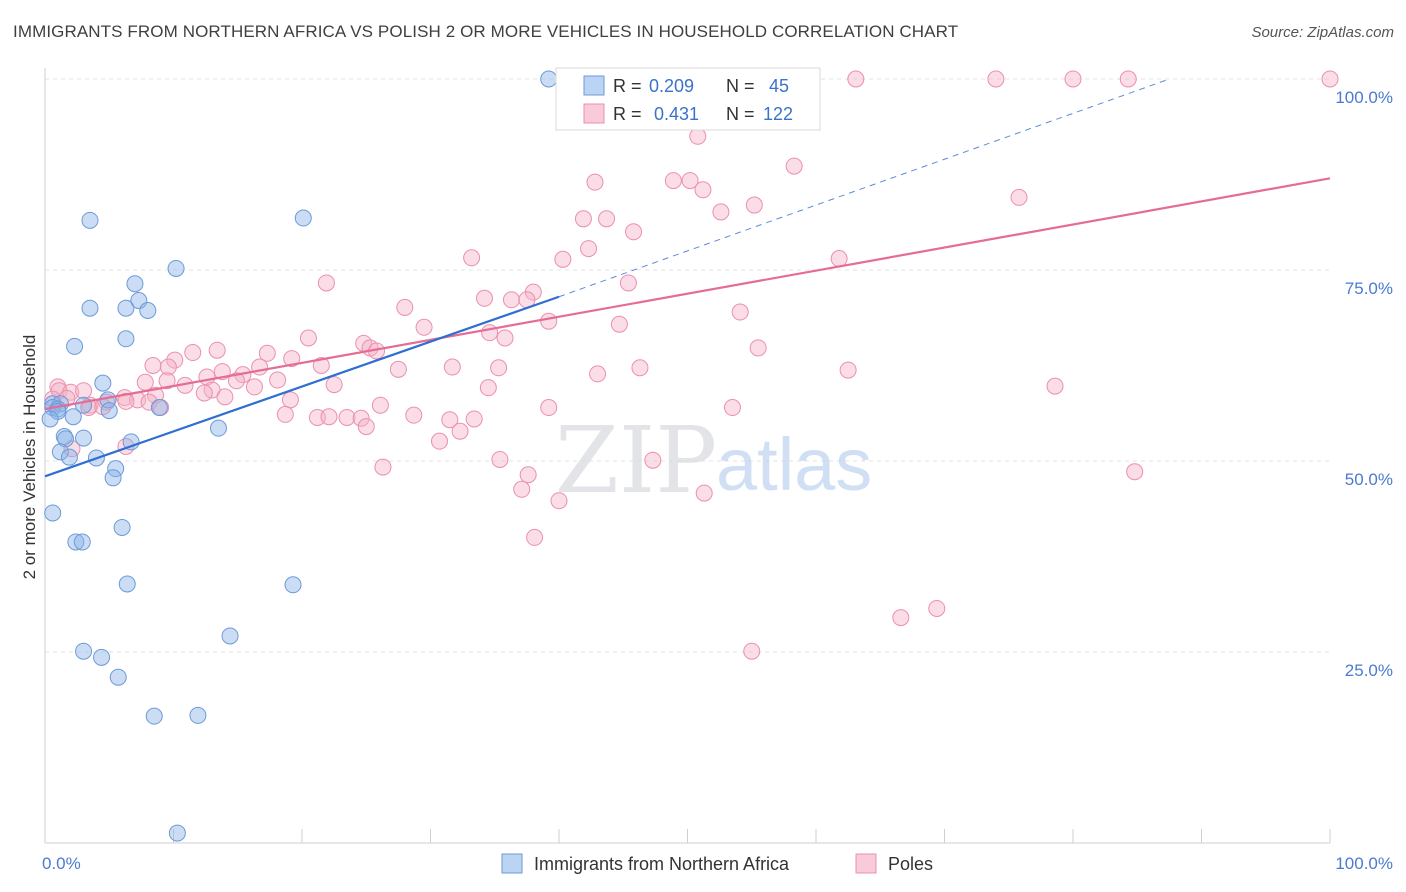  I want to click on legend-n-label-2: N =, so click(740, 114).